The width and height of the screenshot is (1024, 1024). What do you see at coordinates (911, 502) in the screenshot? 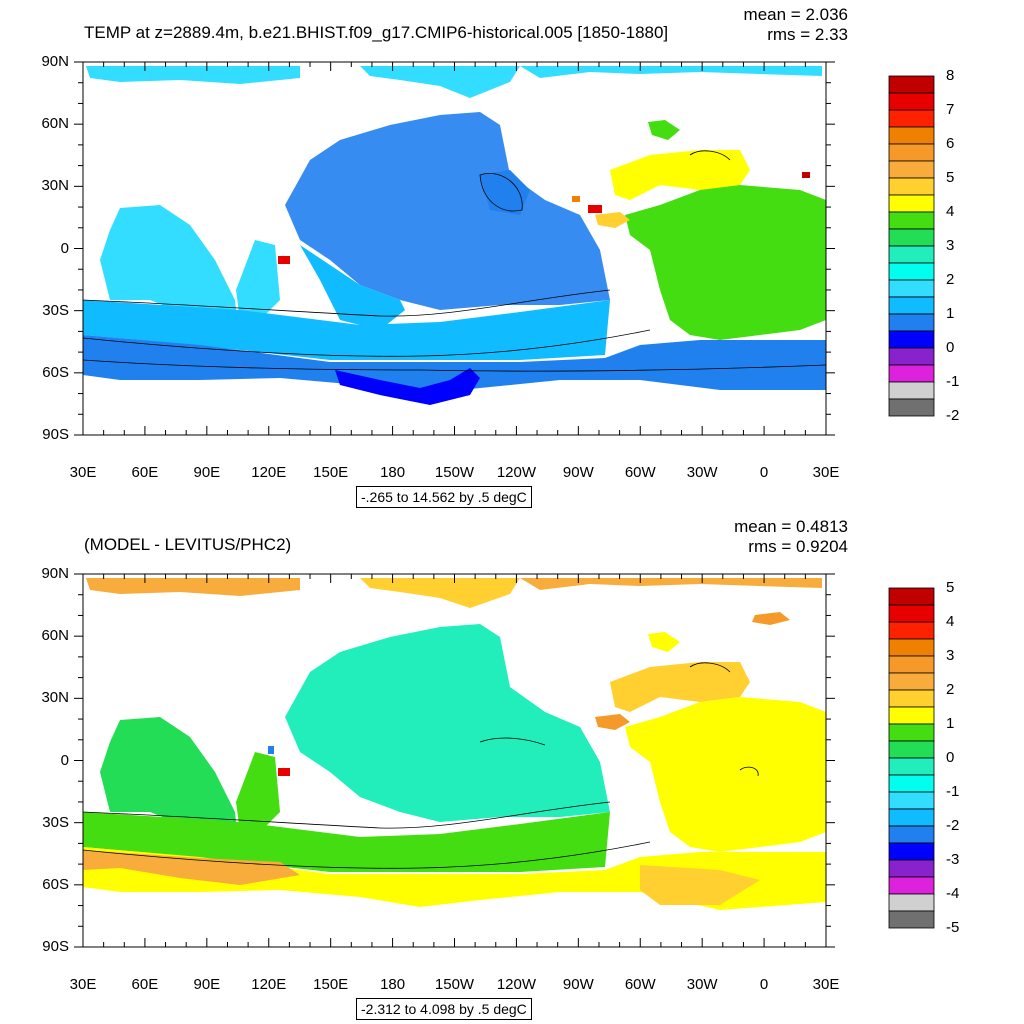
I see `colorbars` at bounding box center [911, 502].